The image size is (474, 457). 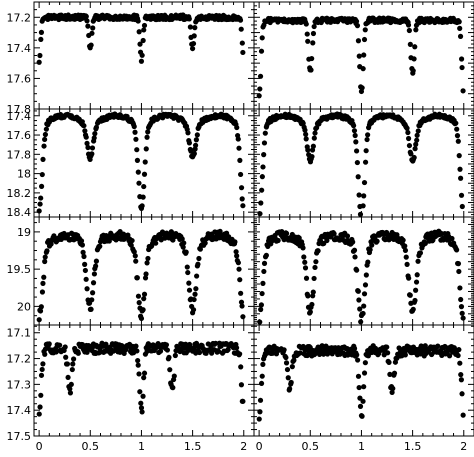 What do you see at coordinates (19, 410) in the screenshot?
I see `y-tick-label: 17.4` at bounding box center [19, 410].